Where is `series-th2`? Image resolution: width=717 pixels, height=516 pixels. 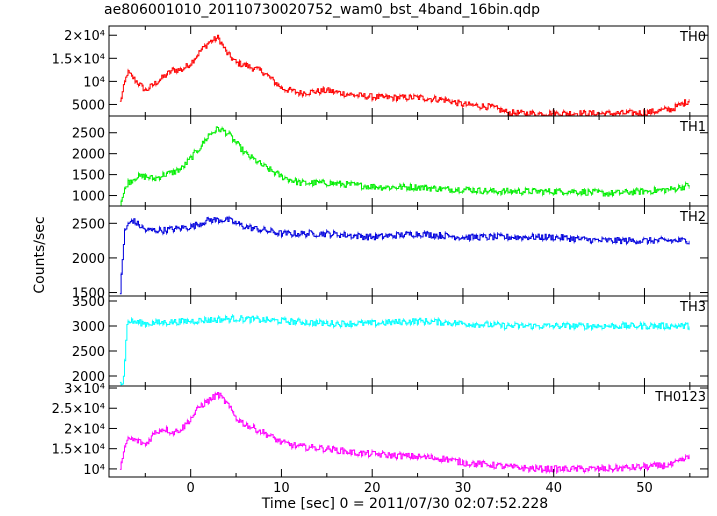
series-th2 is located at coordinates (404, 255).